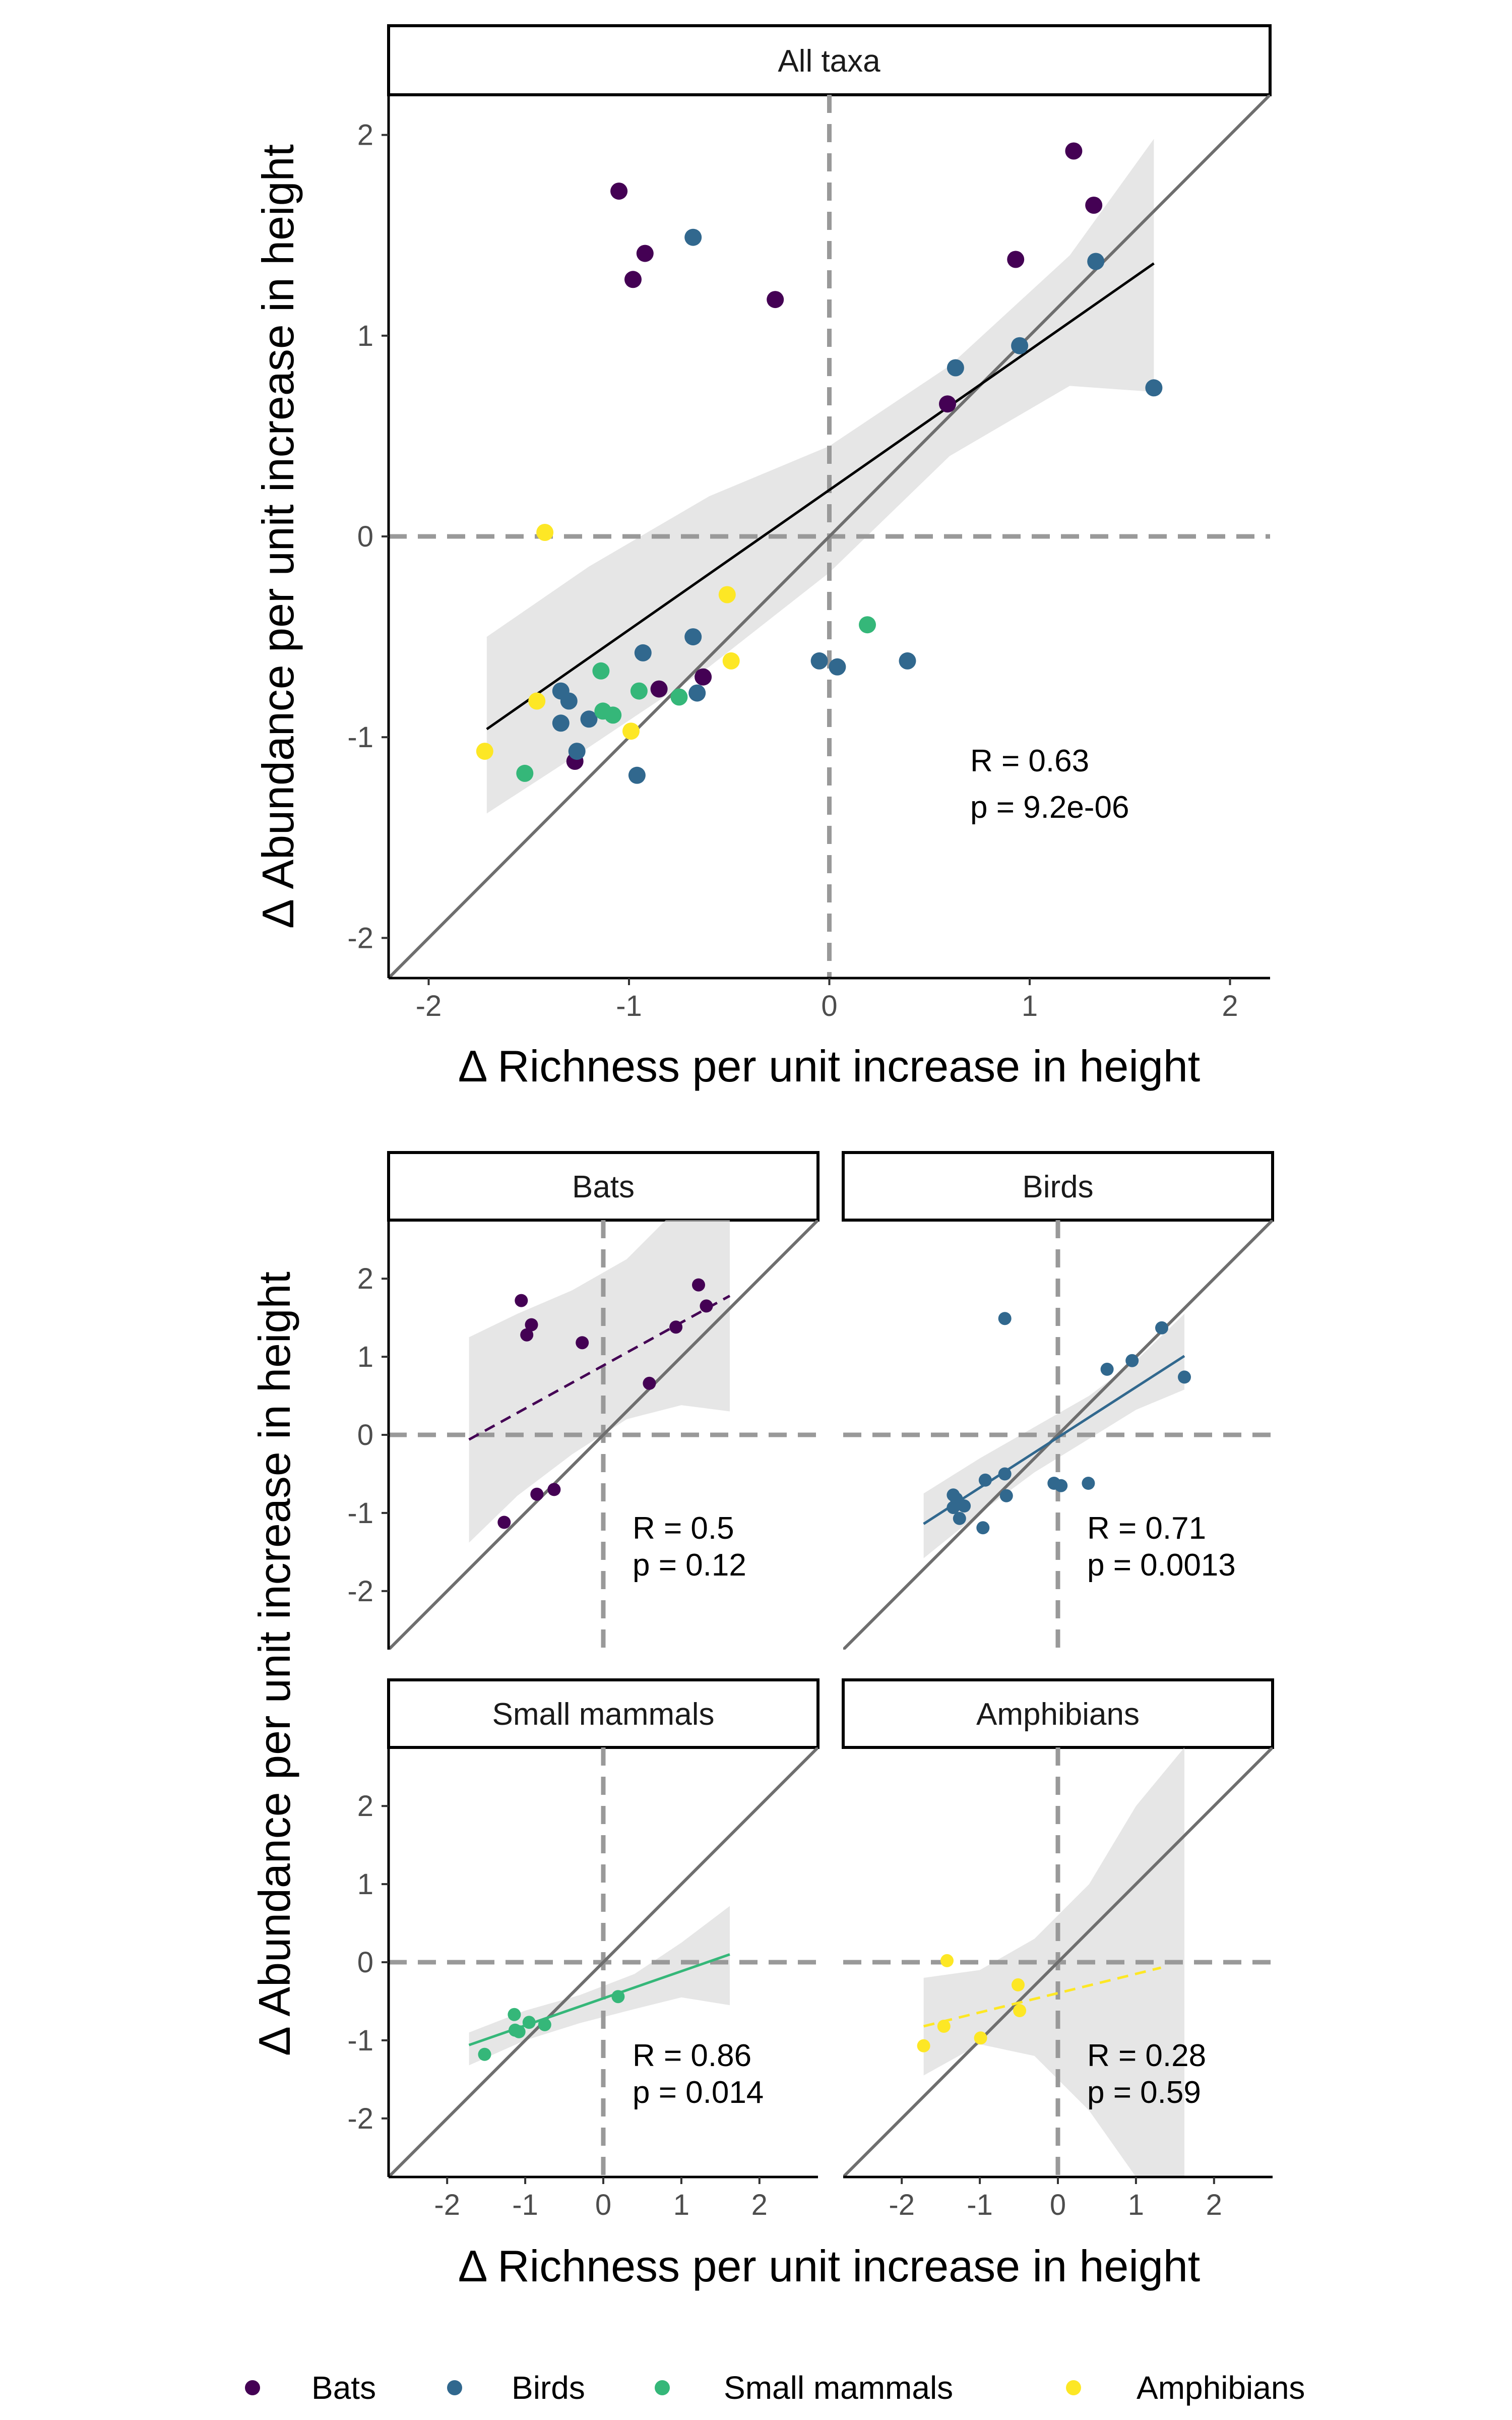  Describe the element at coordinates (629, 1006) in the screenshot. I see `x-tick-label-all-taxa: -1` at that location.